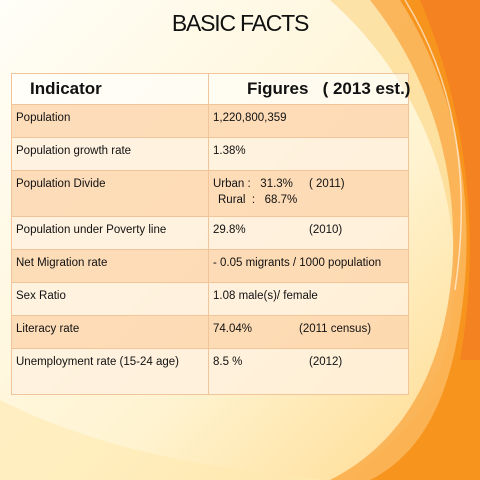 This screenshot has height=480, width=480. I want to click on value-text: 8.5 %, so click(228, 362).